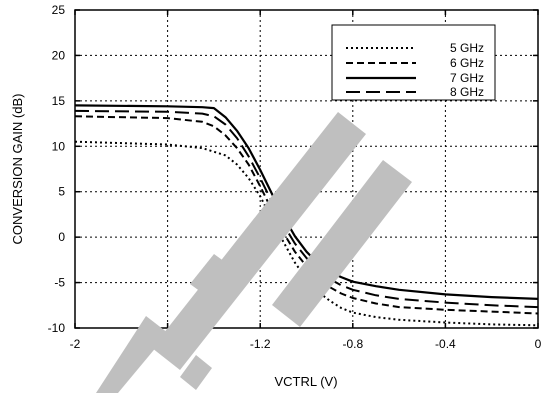 The height and width of the screenshot is (393, 543). What do you see at coordinates (17, 169) in the screenshot?
I see `y-axis-title: CONVERSION GAIN (dB)` at bounding box center [17, 169].